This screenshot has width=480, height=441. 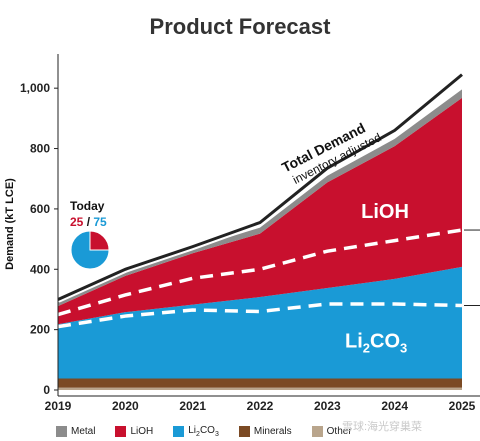 What do you see at coordinates (240, 26) in the screenshot?
I see `chart-title: Product Forecast` at bounding box center [240, 26].